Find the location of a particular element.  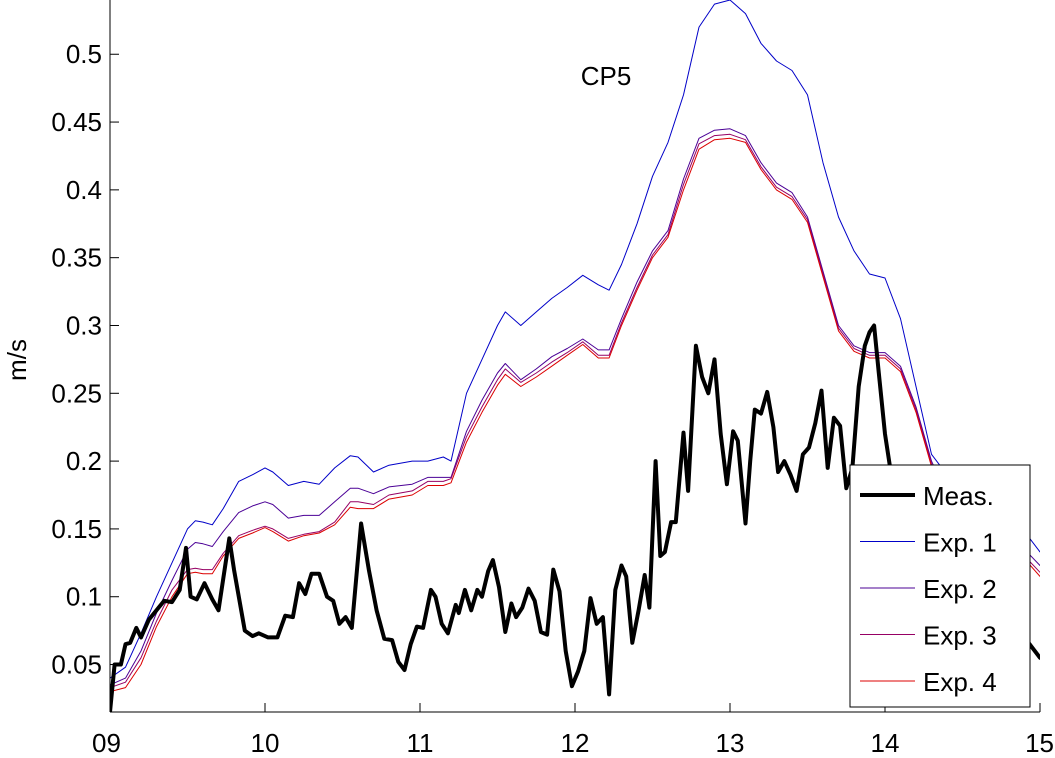

x-tick-label: 10 is located at coordinates (265, 743).